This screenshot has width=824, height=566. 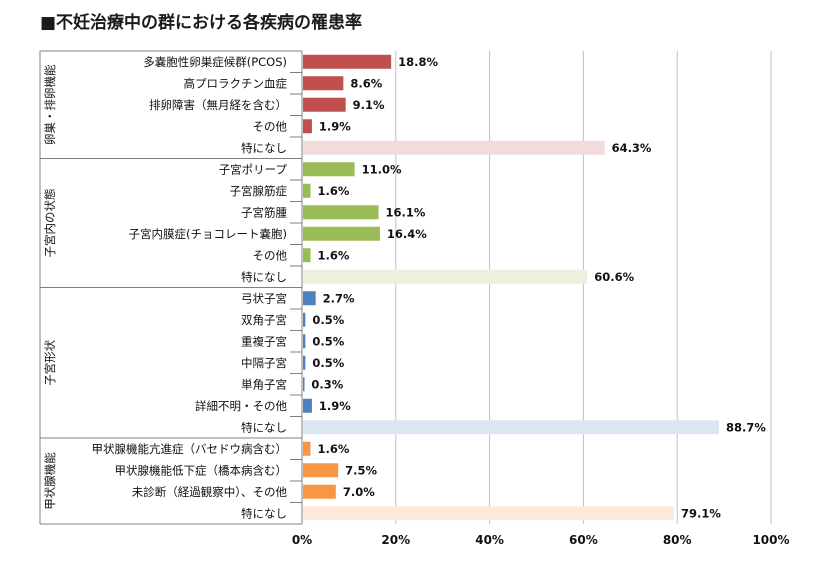 I want to click on x-tick-label: 80%, so click(x=677, y=540).